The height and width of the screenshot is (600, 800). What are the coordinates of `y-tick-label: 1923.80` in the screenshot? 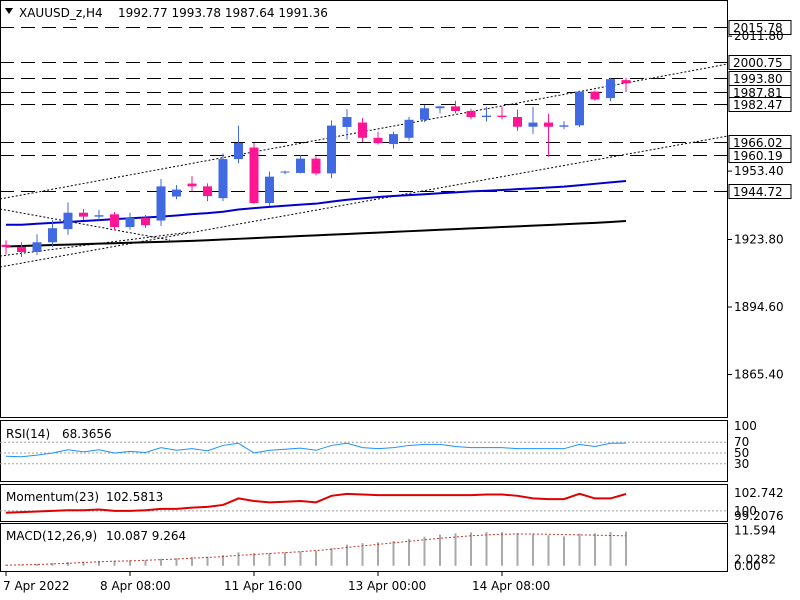 It's located at (759, 240).